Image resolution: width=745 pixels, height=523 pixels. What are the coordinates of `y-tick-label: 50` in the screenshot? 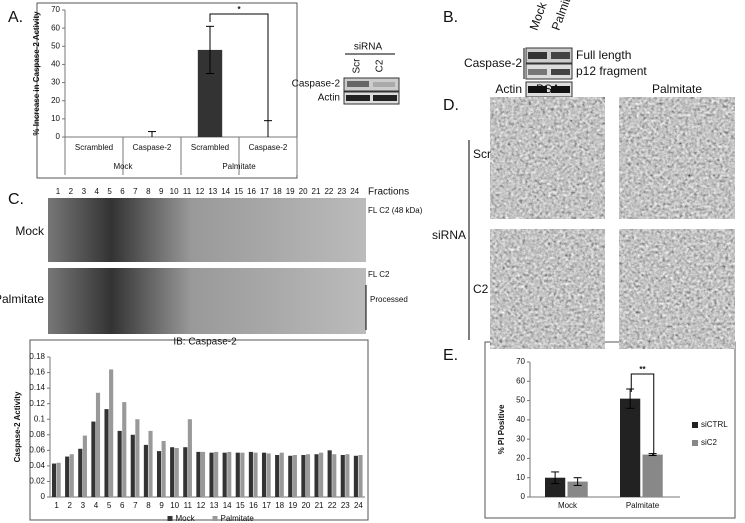 It's located at (55, 45).